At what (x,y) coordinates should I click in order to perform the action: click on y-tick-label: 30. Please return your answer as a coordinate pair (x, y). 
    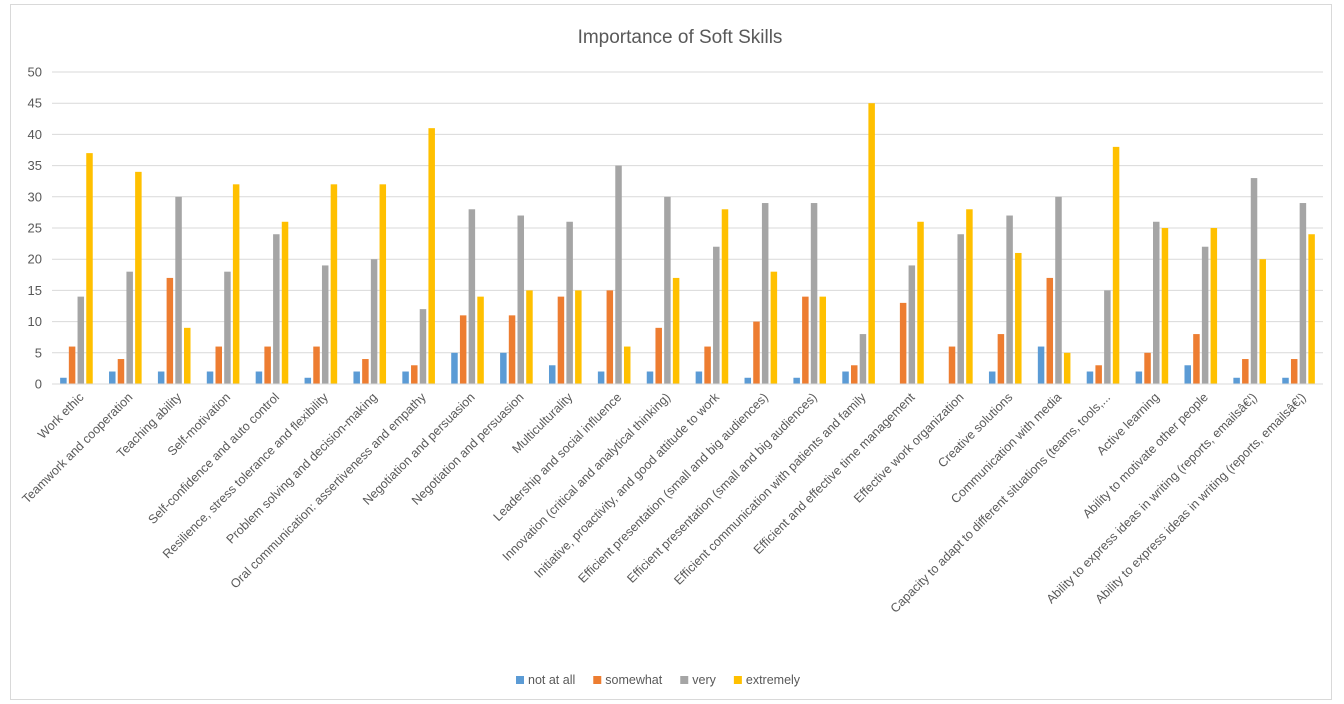
    Looking at the image, I should click on (35, 196).